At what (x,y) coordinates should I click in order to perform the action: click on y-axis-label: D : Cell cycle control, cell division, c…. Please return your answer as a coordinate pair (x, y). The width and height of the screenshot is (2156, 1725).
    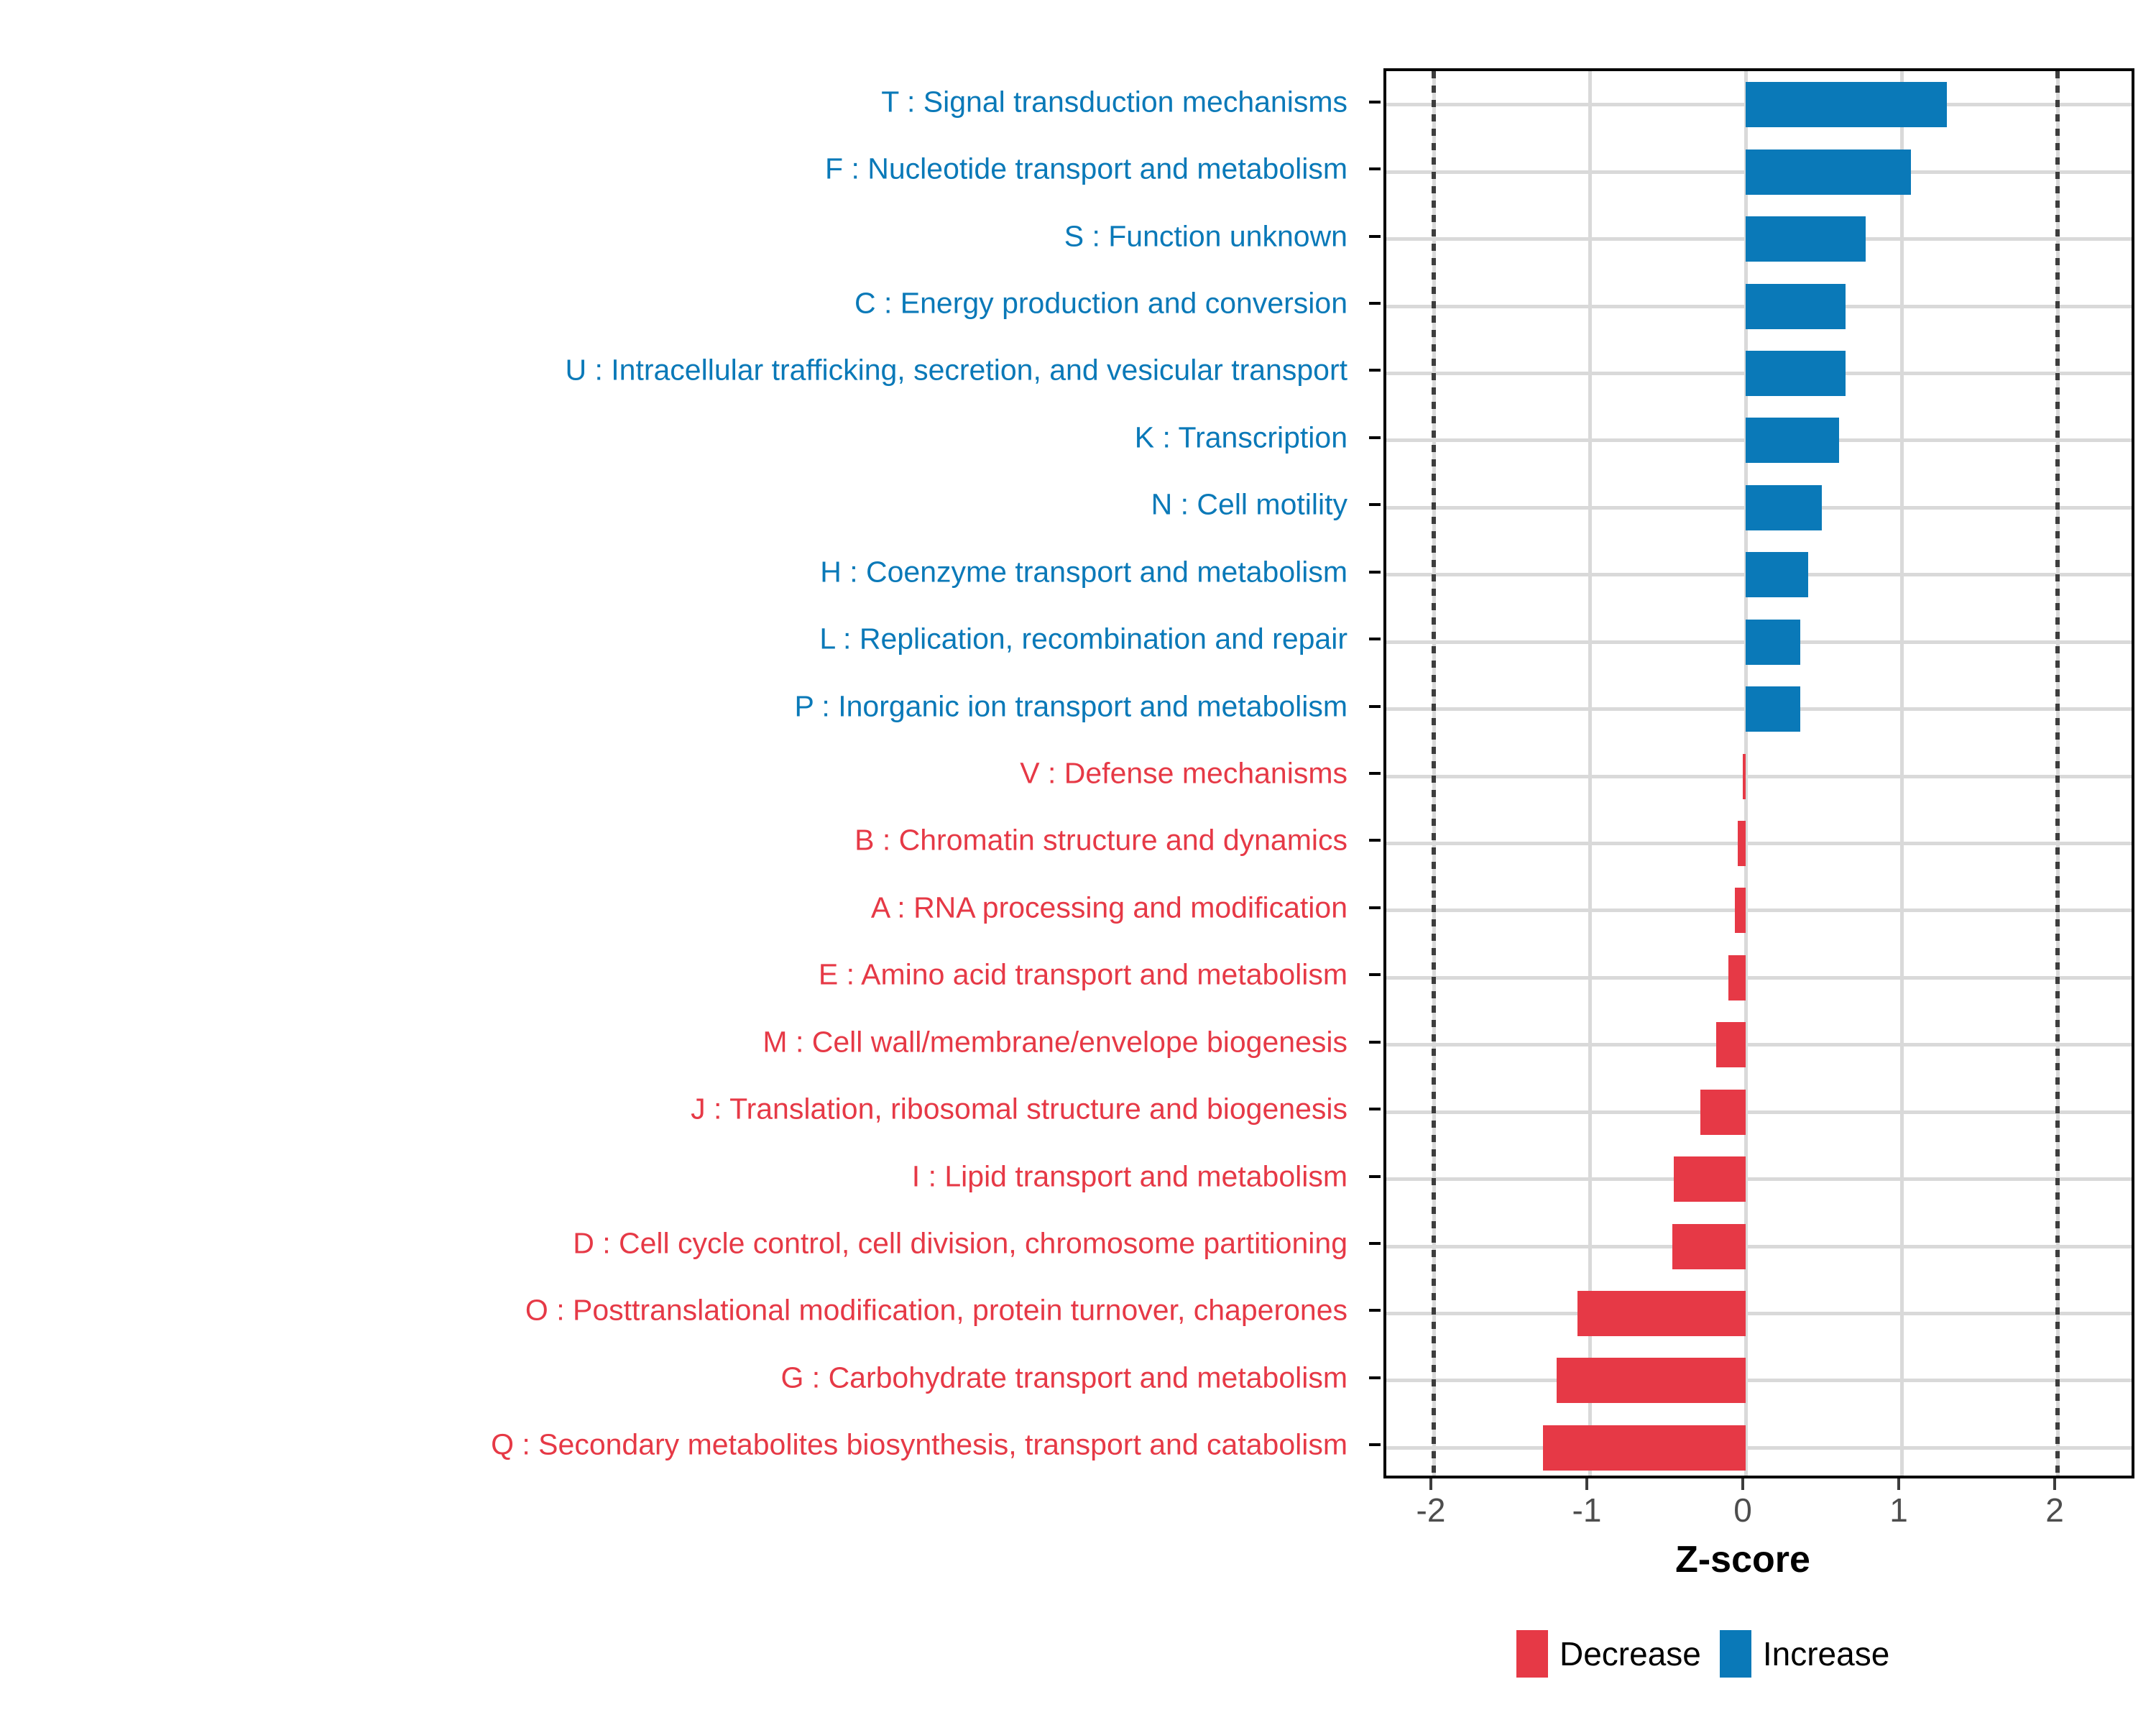
    Looking at the image, I should click on (961, 1243).